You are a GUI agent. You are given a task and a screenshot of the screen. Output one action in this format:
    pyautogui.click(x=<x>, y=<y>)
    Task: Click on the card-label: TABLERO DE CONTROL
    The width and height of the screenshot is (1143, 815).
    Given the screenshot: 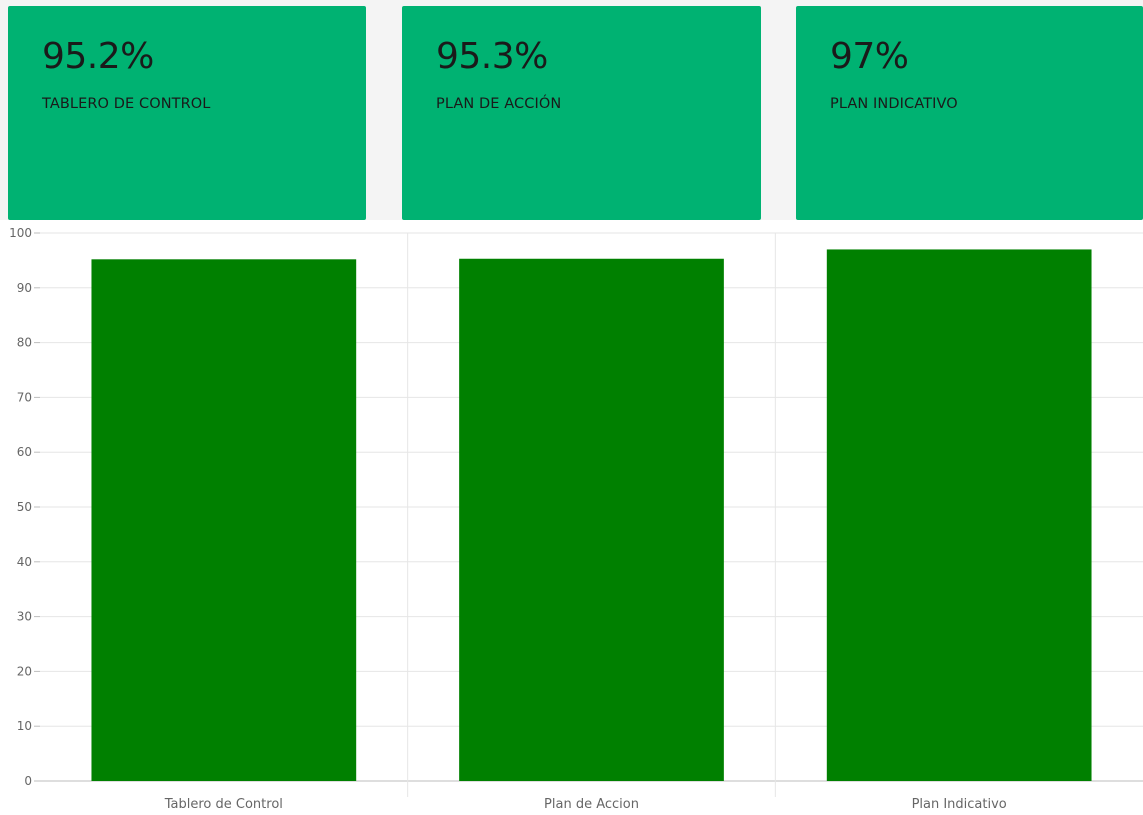 What is the action you would take?
    pyautogui.click(x=126, y=104)
    